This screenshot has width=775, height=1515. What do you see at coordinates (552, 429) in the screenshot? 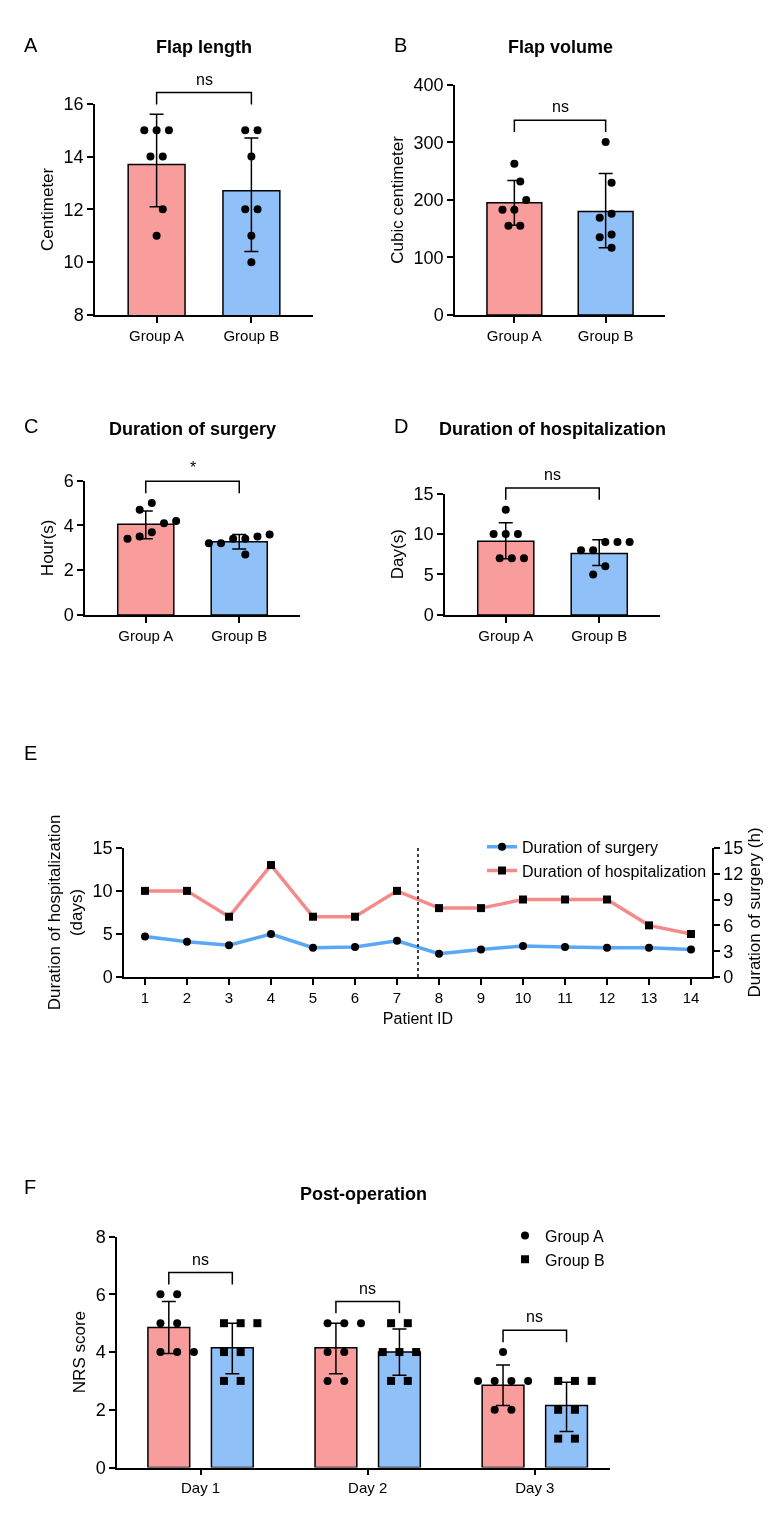
I see `chart-title: Duration of hospitalization` at bounding box center [552, 429].